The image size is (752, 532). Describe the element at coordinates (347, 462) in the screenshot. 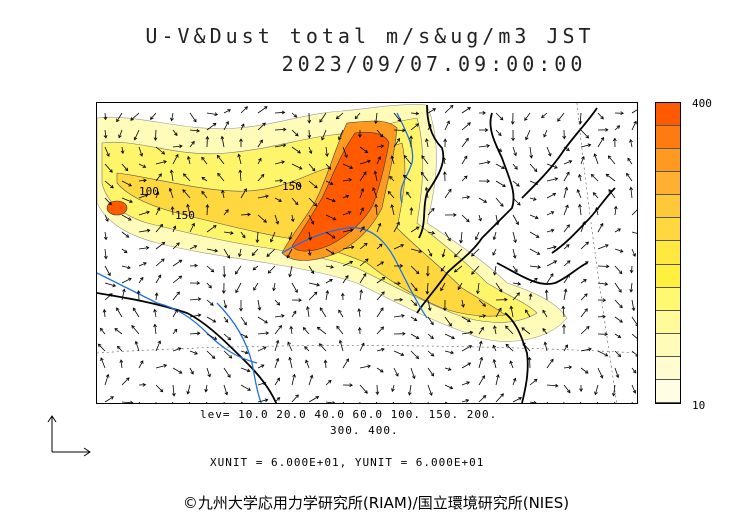

I see `vector-unit-line: XUNIT = 6.000E+01, YUNIT = 6.000E+01` at that location.